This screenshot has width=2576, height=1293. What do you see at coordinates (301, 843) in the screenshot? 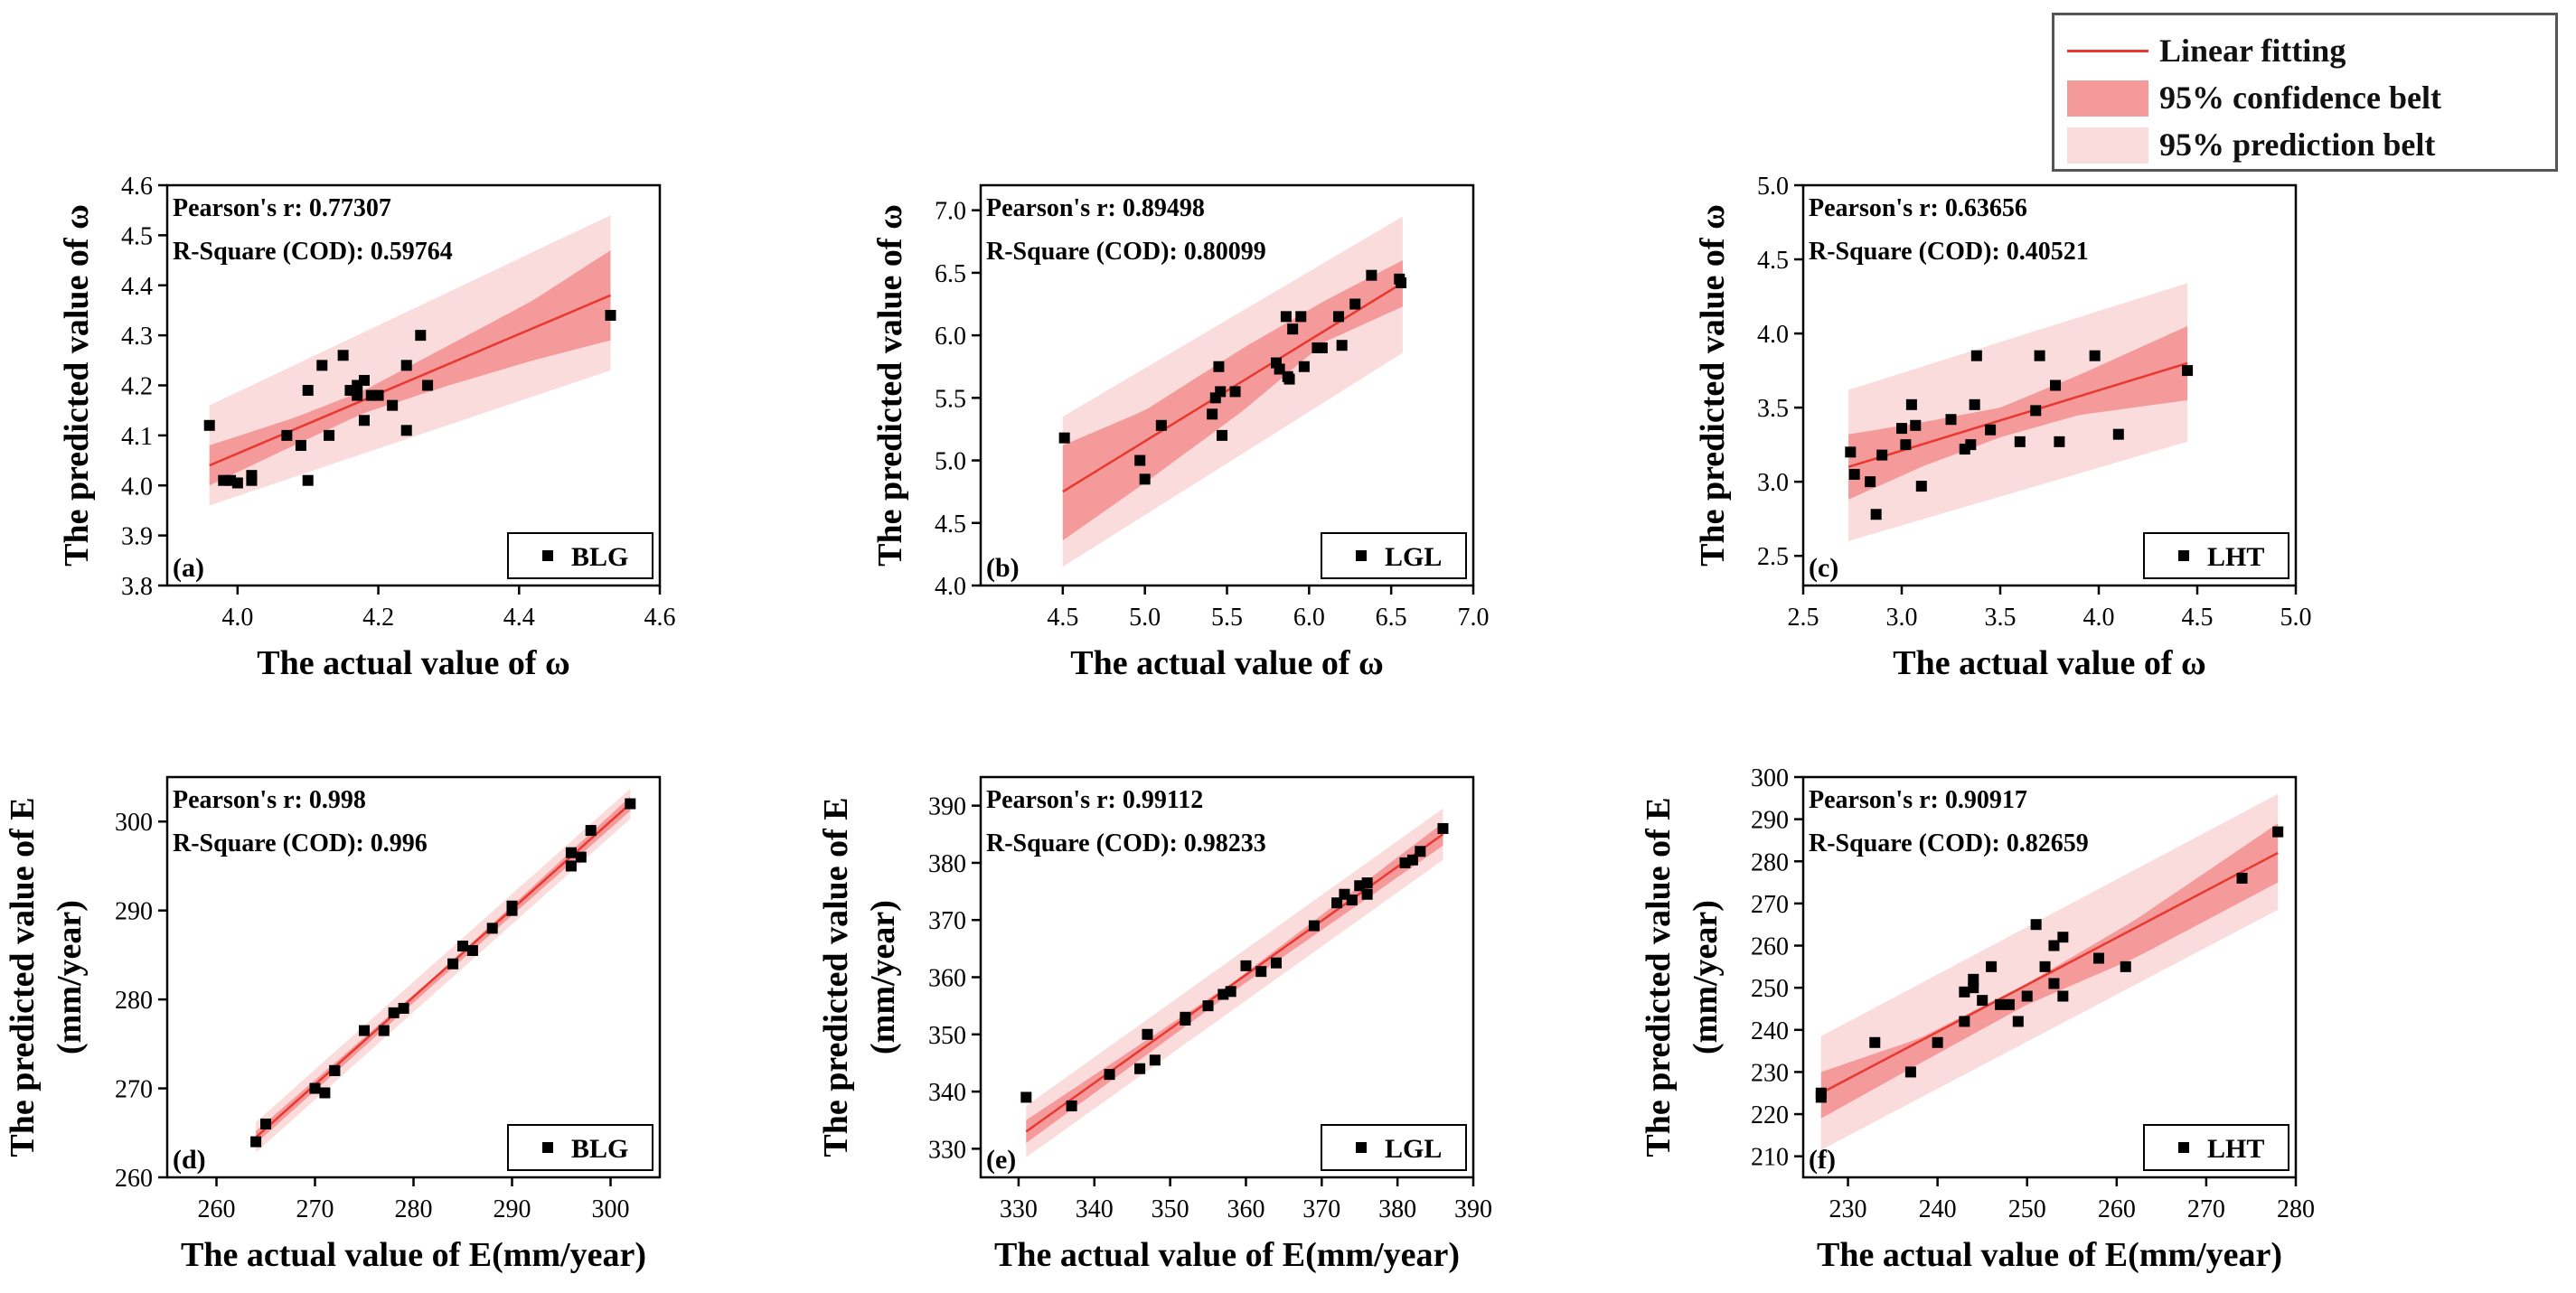
I see `r-square-annotation: R-Square (COD): 0.996` at bounding box center [301, 843].